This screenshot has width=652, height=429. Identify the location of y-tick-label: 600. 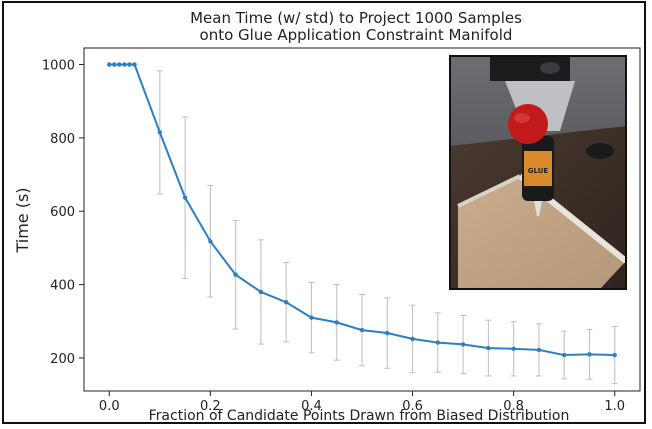
(62, 212).